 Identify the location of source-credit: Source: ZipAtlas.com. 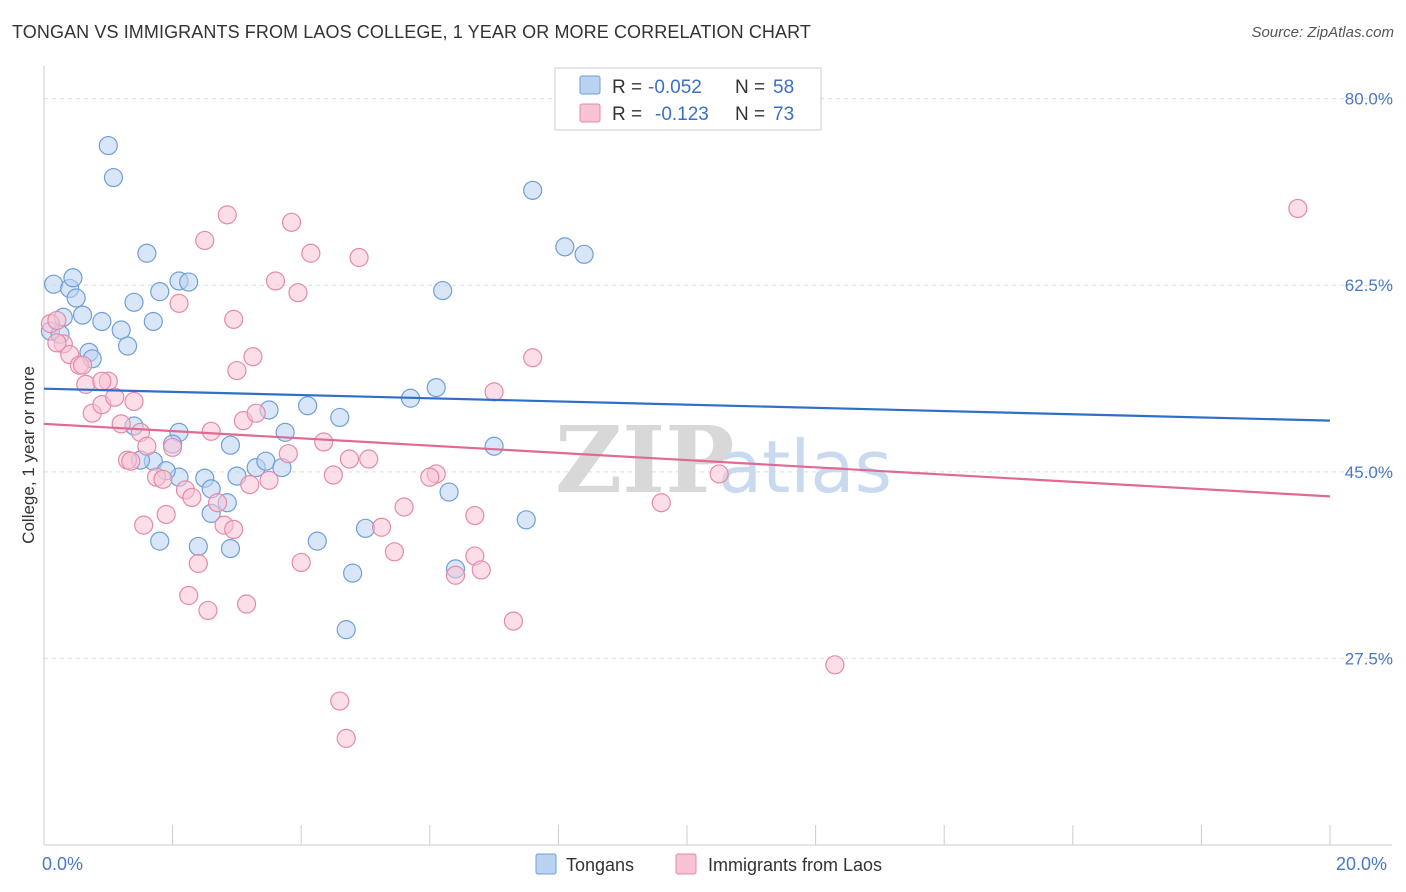
(1322, 32).